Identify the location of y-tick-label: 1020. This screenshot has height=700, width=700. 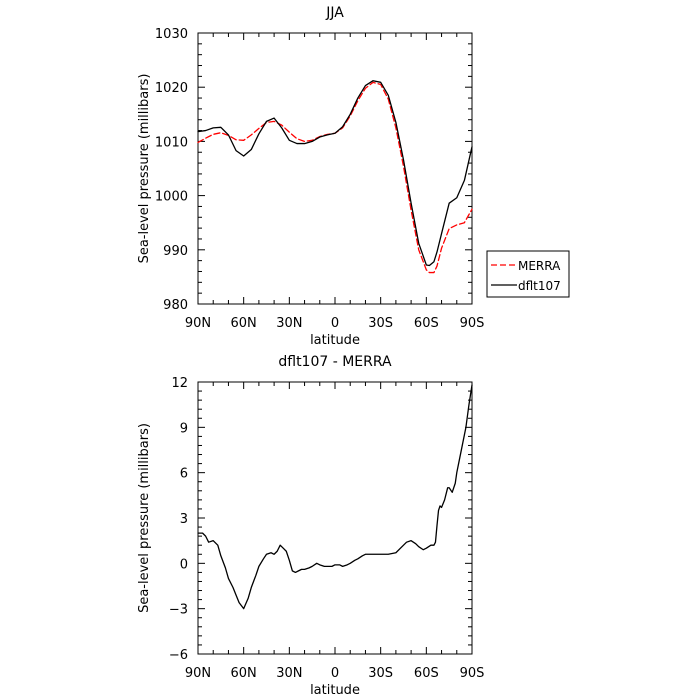
(171, 88).